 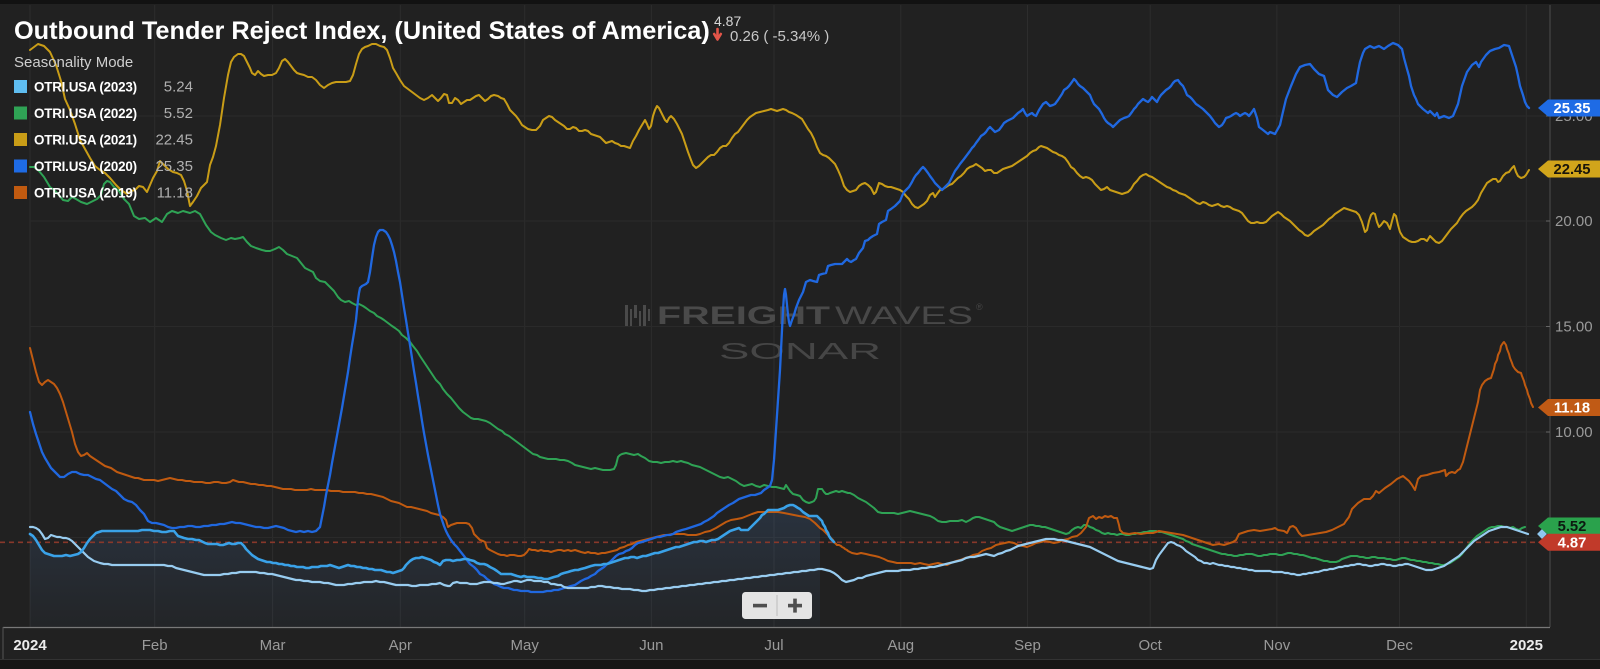 I want to click on svg-text: OTRI.USA (2021), so click(x=85, y=140).